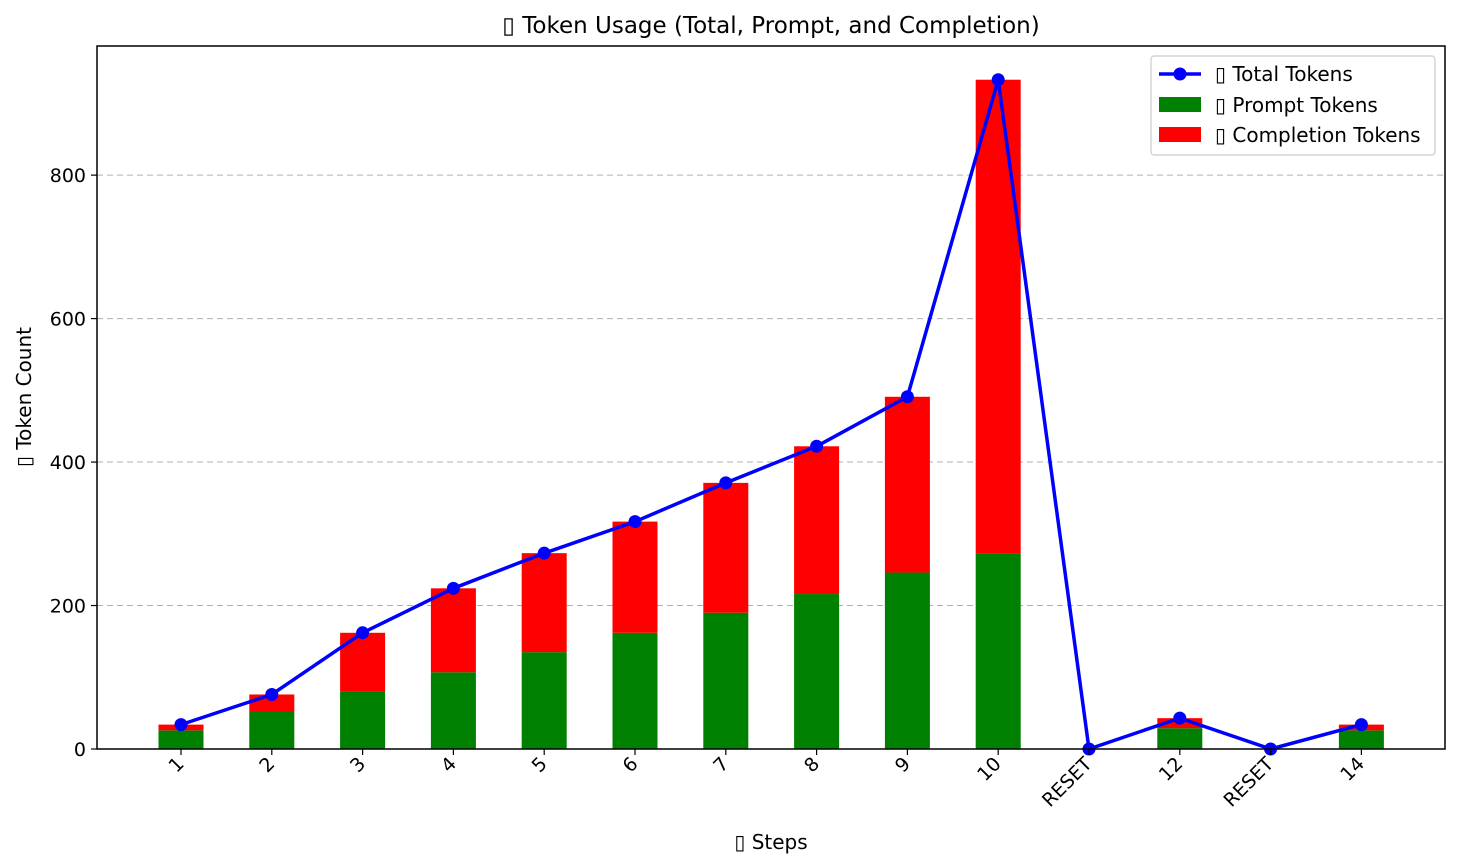 The height and width of the screenshot is (868, 1460). I want to click on legend-box, so click(1293, 105).